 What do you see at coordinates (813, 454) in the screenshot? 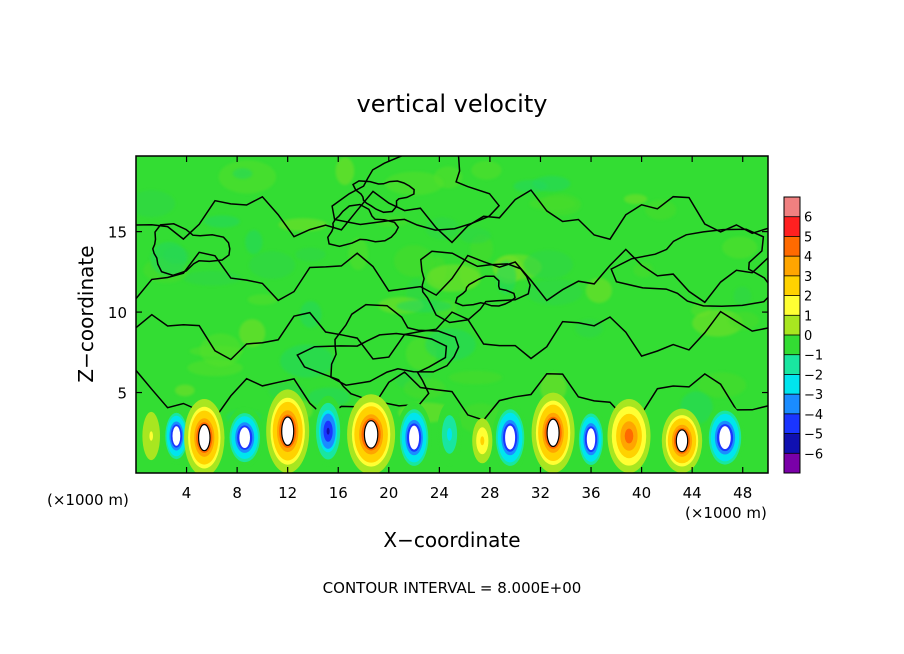
I see `colorbar-label: −6` at bounding box center [813, 454].